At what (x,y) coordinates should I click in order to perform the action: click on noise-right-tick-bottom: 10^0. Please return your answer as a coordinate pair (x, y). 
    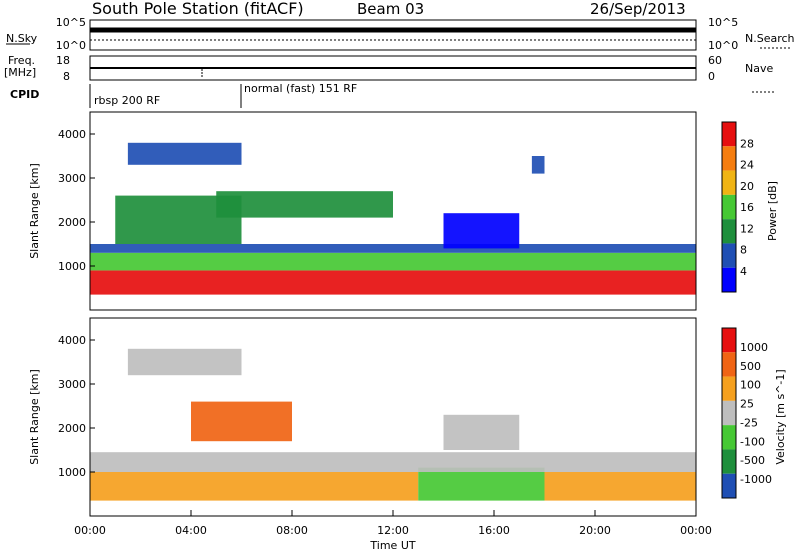
    Looking at the image, I should click on (723, 45).